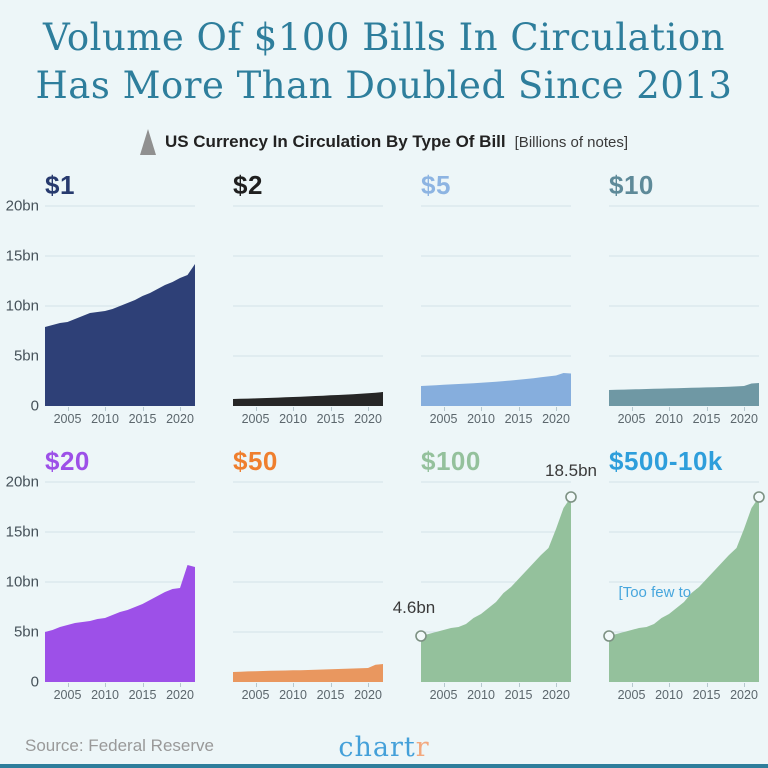 This screenshot has height=768, width=768. I want to click on triangle-up-icon, so click(147, 142).